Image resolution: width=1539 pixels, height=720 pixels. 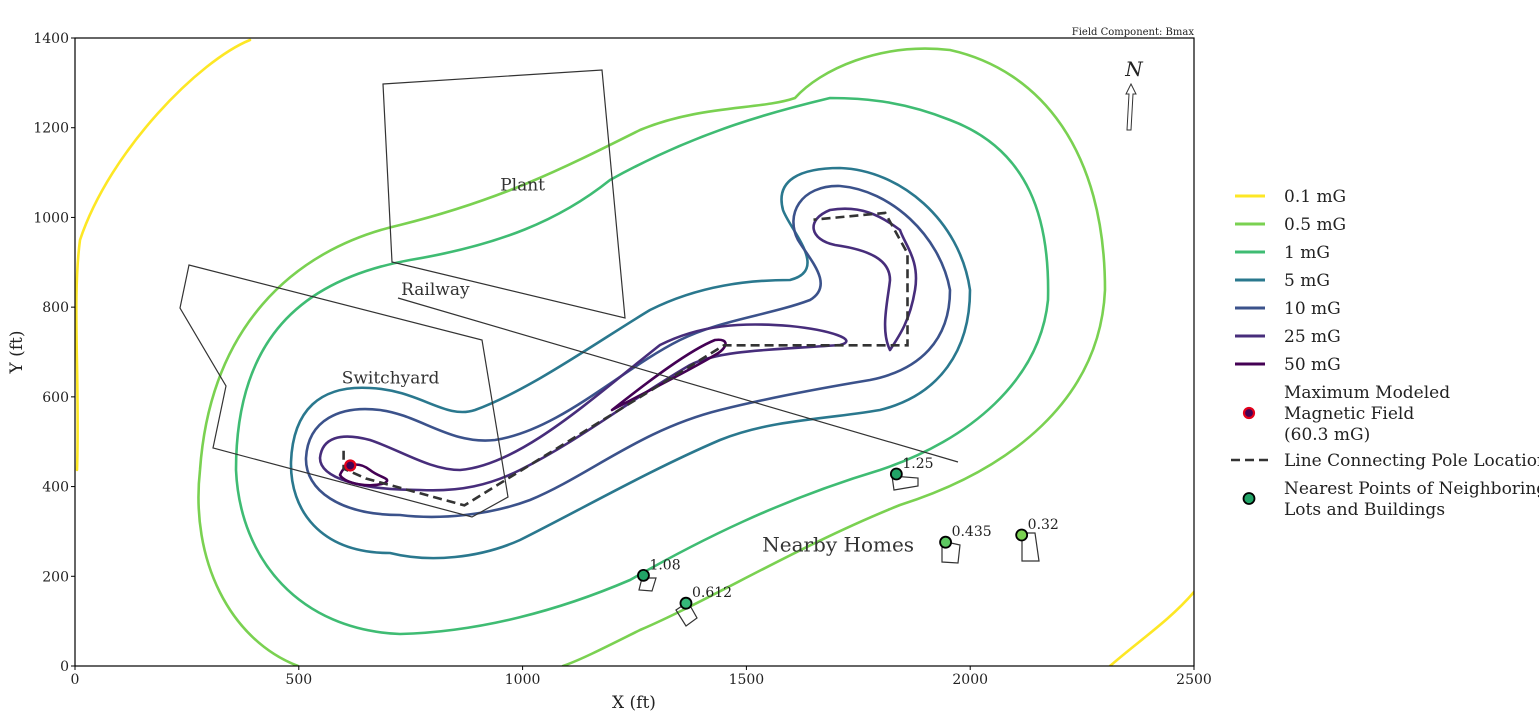 I want to click on legend-label: 0.1 mG, so click(x=1315, y=197).